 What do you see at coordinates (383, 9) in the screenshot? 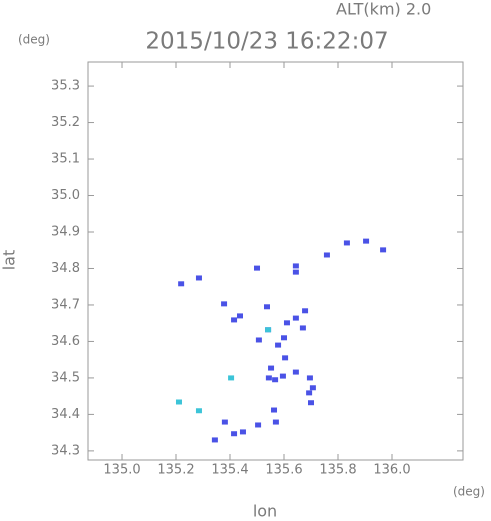
I see `altitude-label: ALT(km) 2.0` at bounding box center [383, 9].